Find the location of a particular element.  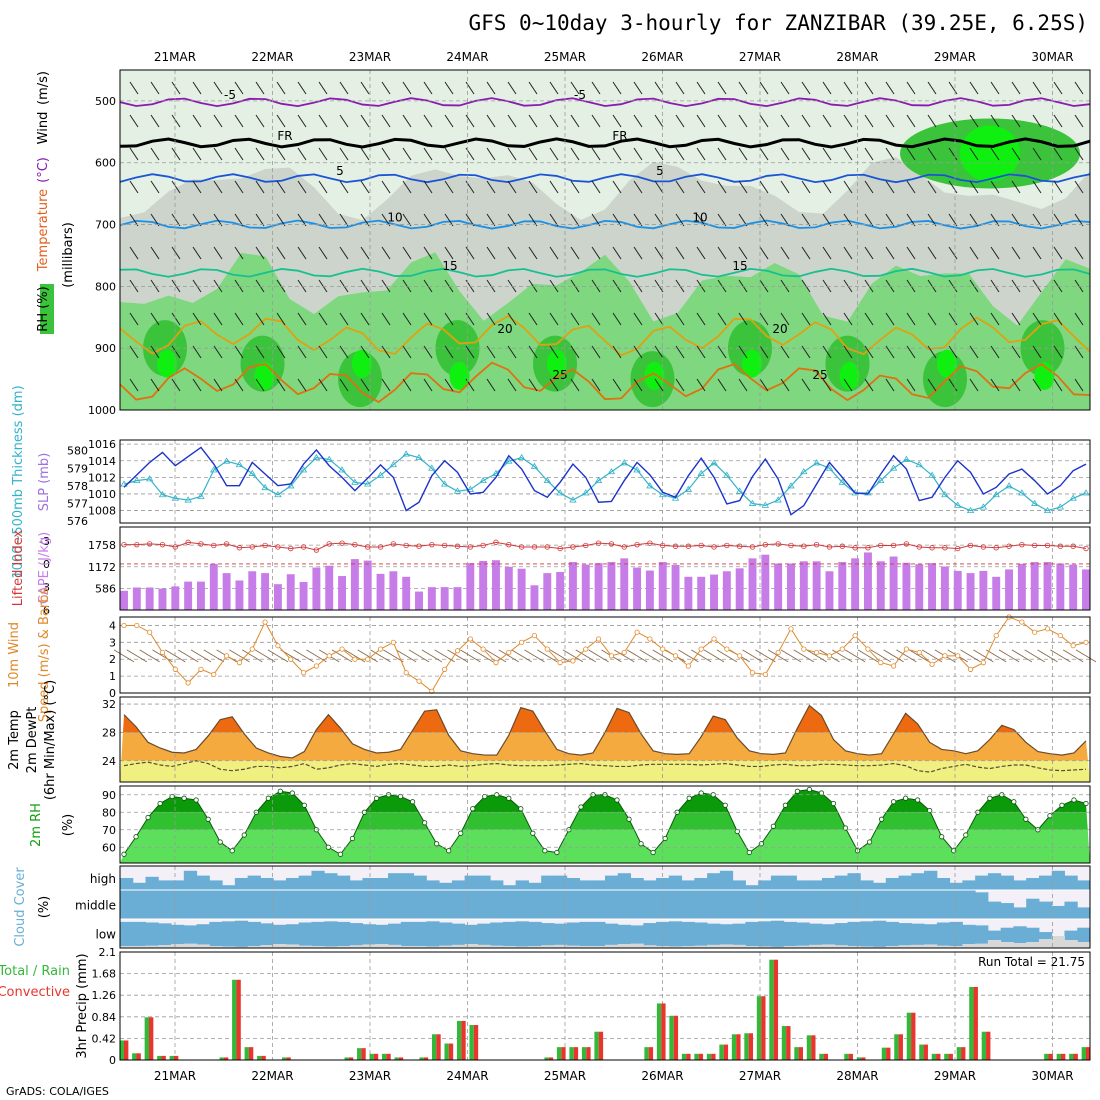

date-label-top: 24MAR is located at coordinates (467, 57).